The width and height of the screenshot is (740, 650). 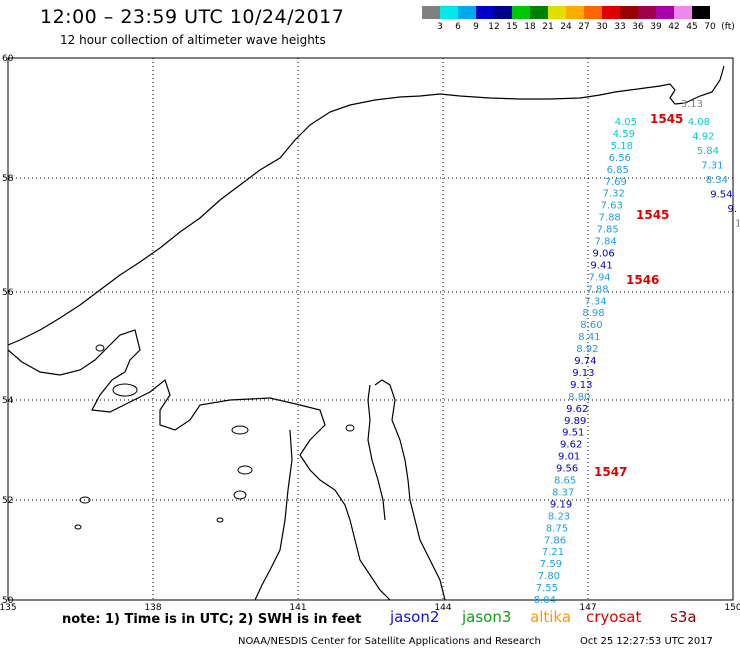 I want to click on wave-height-value: 7.69, so click(x=616, y=182).